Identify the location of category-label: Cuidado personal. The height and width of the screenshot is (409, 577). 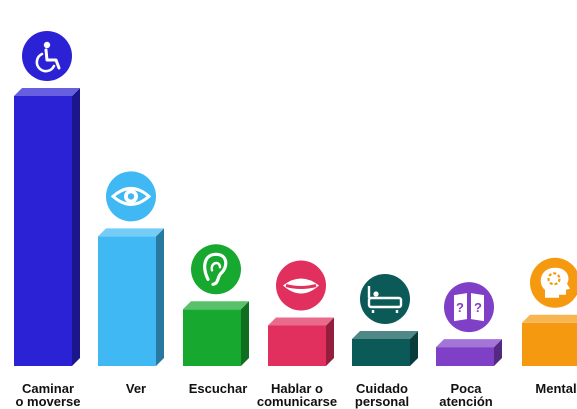
(382, 395).